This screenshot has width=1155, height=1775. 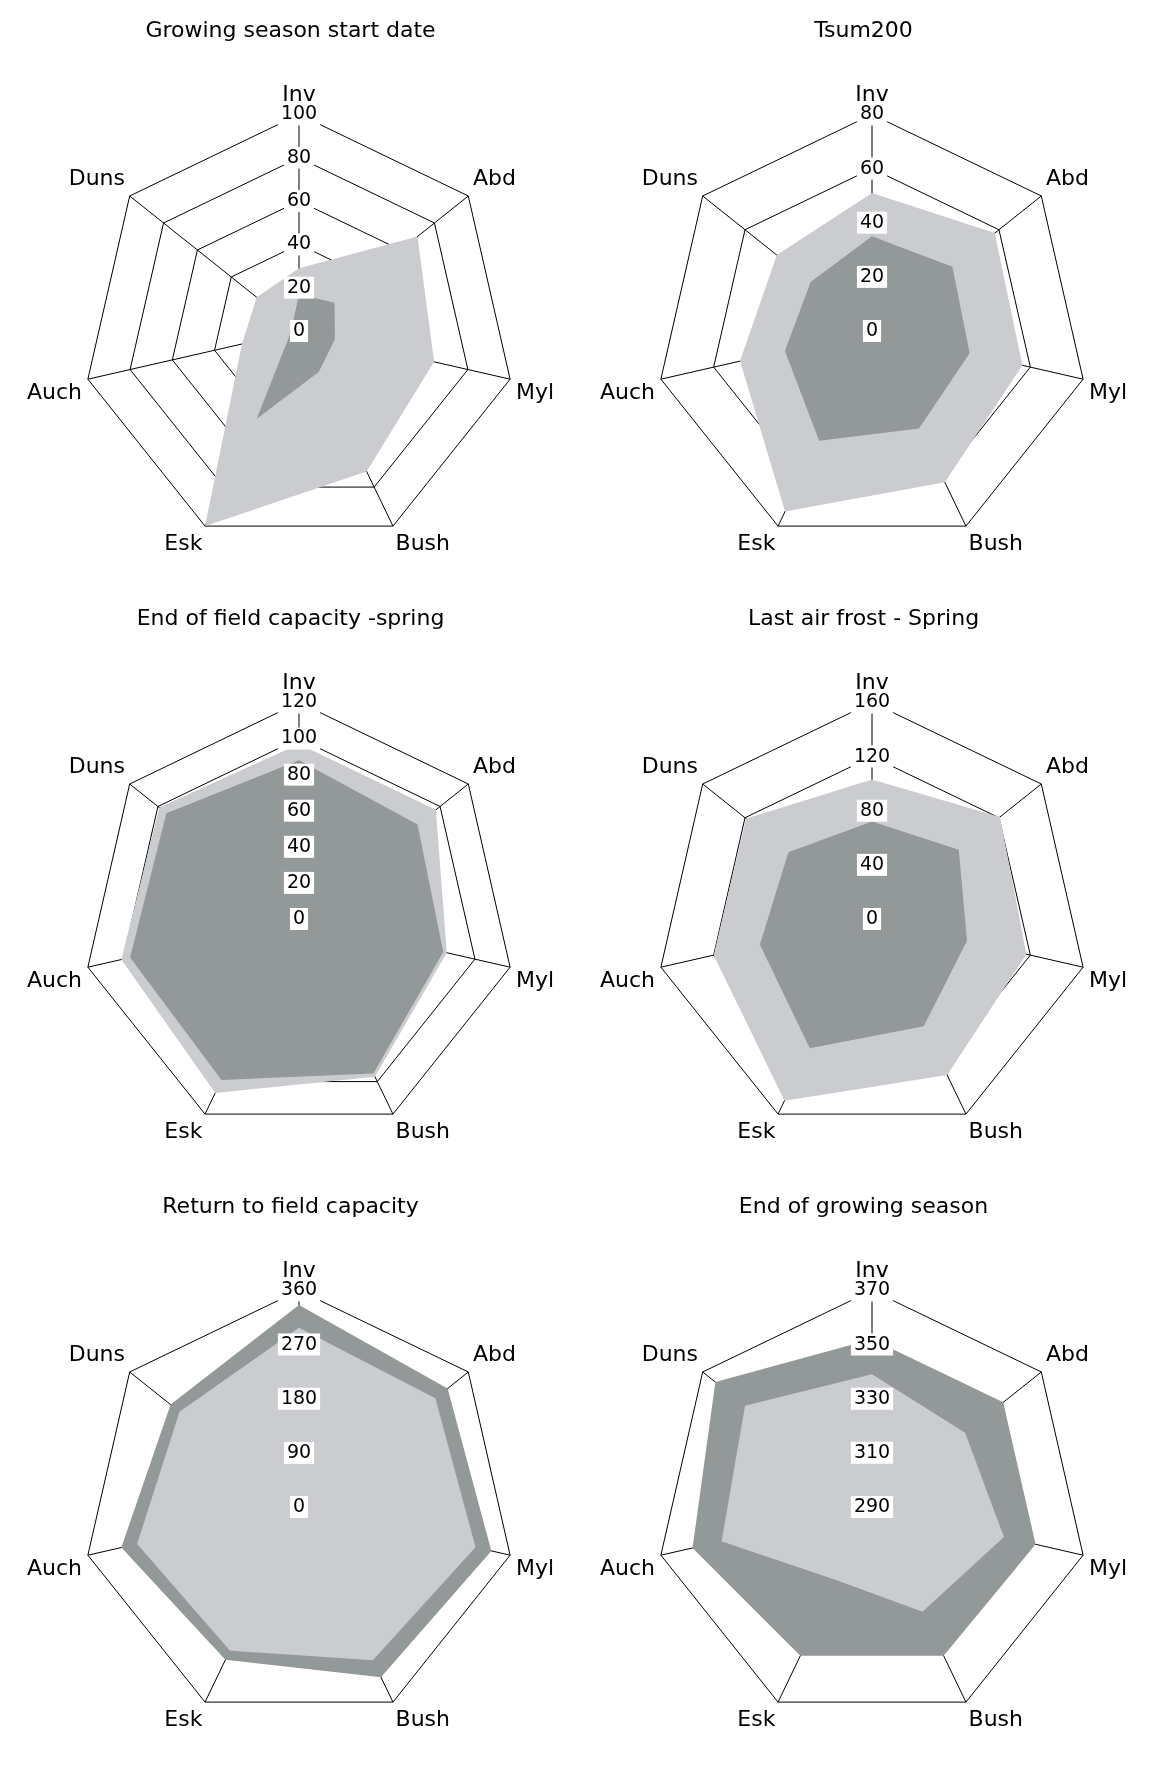 I want to click on chart-title: Growing season start date, so click(x=290, y=29).